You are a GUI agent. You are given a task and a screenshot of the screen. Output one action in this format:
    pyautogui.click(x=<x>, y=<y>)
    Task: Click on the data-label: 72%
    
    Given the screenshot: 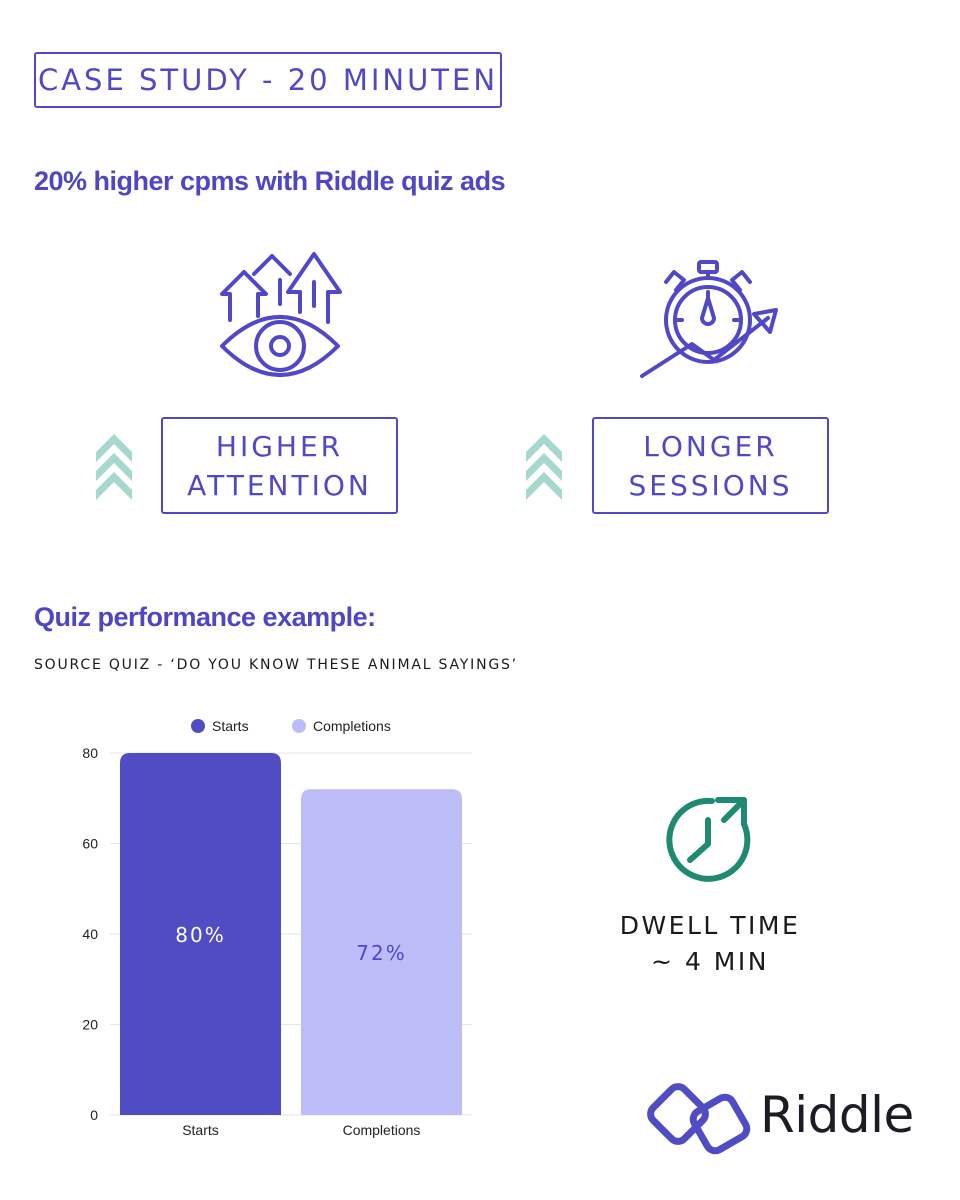 What is the action you would take?
    pyautogui.click(x=381, y=953)
    